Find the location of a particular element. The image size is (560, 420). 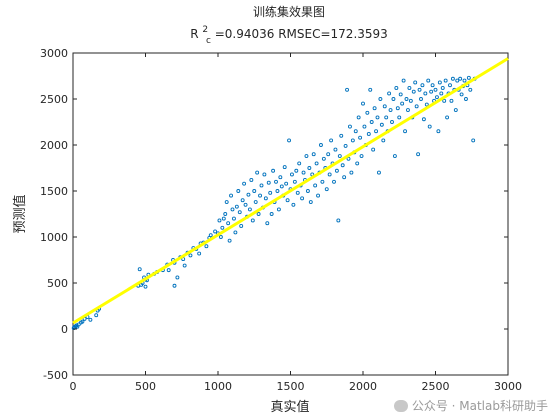

y-tick-label: 1000 is located at coordinates (54, 237).